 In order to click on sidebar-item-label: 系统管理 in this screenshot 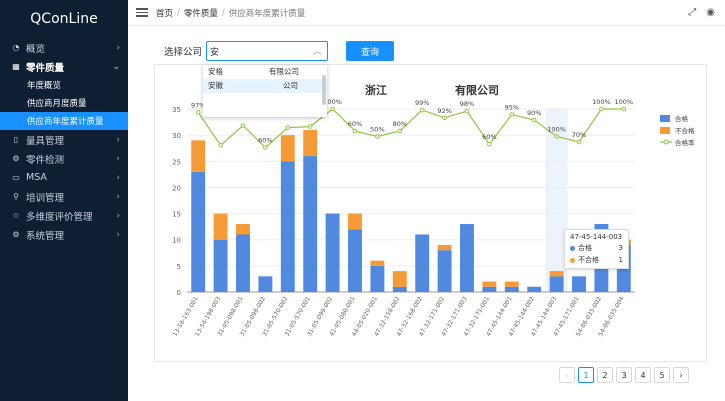, I will do `click(45, 236)`.